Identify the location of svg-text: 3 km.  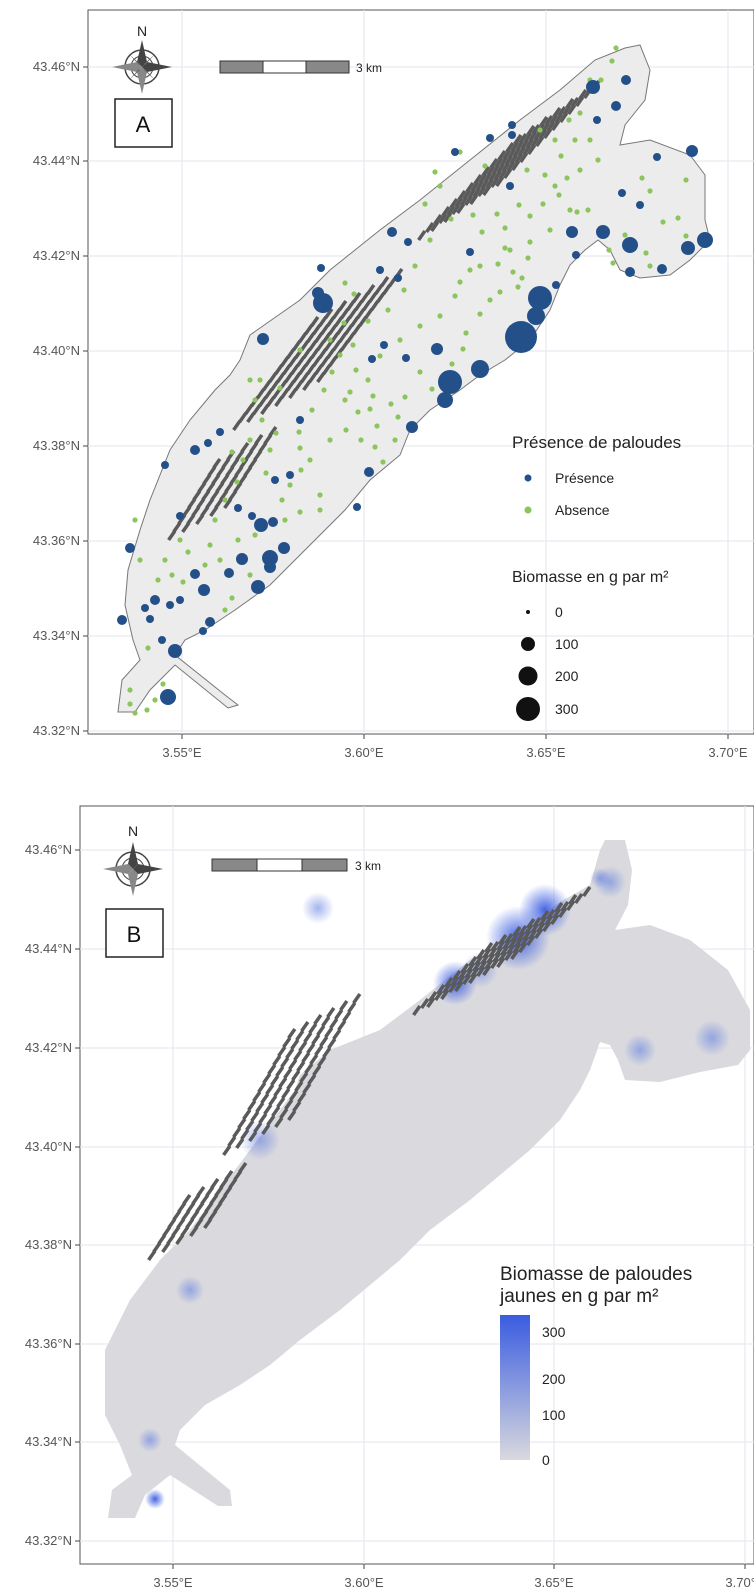
(369, 68).